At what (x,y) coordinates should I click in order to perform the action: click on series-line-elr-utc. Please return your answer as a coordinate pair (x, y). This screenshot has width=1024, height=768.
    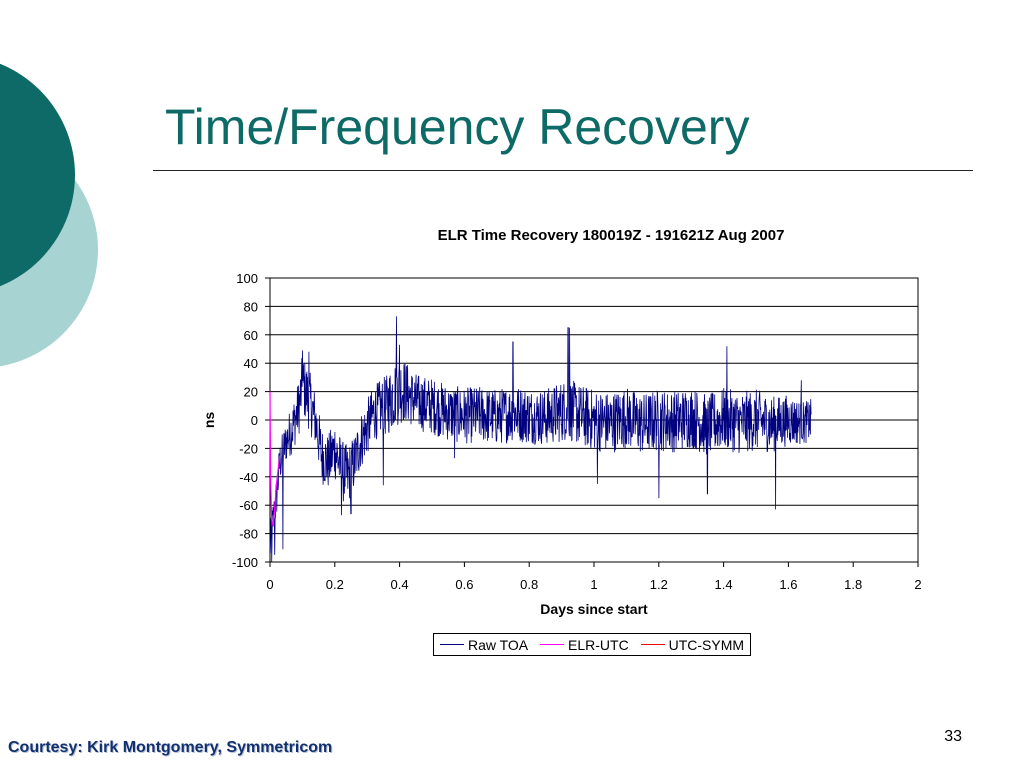
    Looking at the image, I should click on (275, 459).